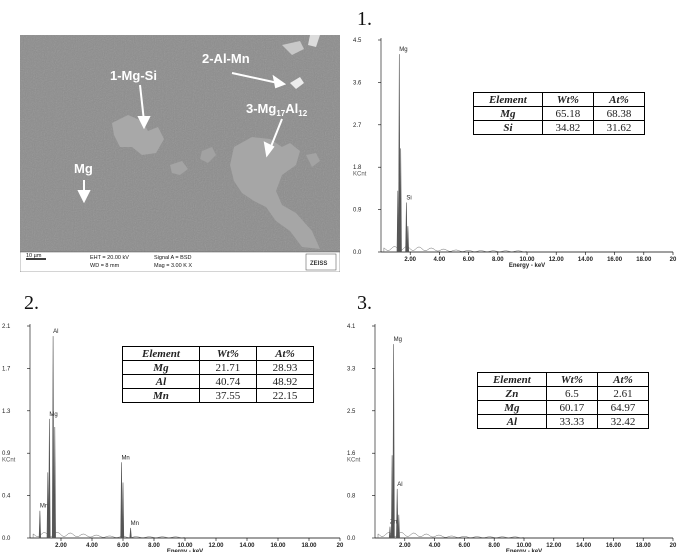 The image size is (685, 557). I want to click on x-tick-label: 2.00, so click(410, 260).